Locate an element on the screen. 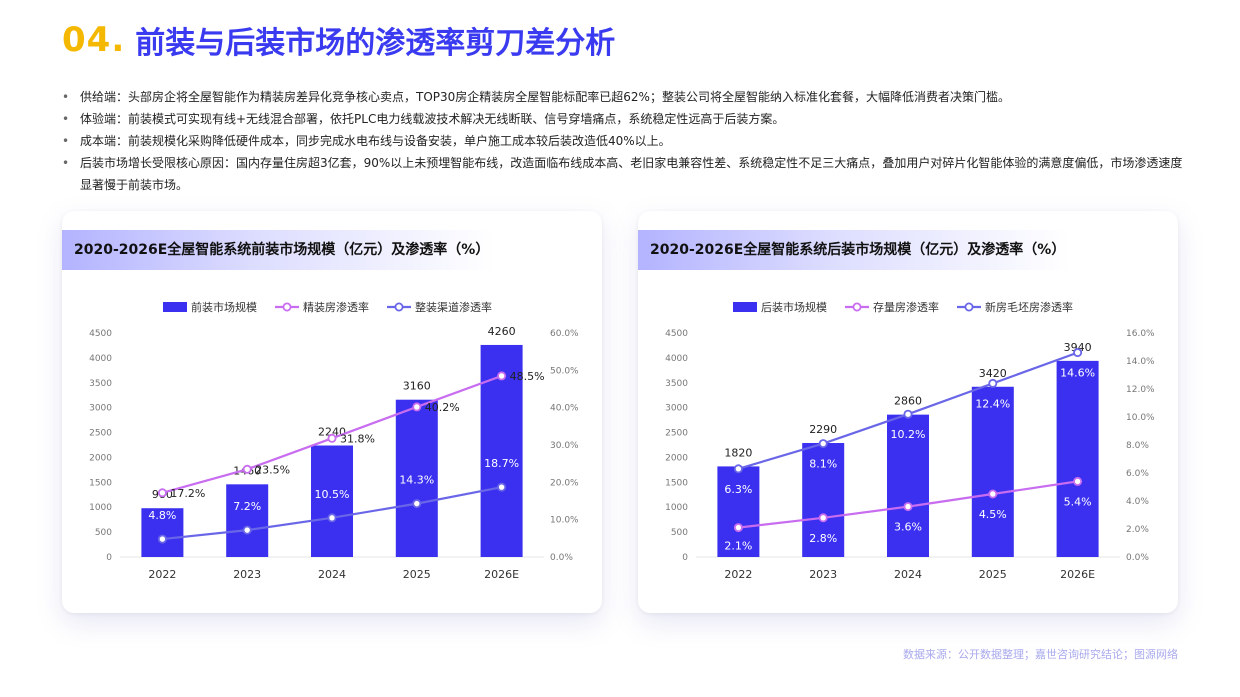 Image resolution: width=1240 pixels, height=697 pixels. line-value-label: 48.5% is located at coordinates (527, 376).